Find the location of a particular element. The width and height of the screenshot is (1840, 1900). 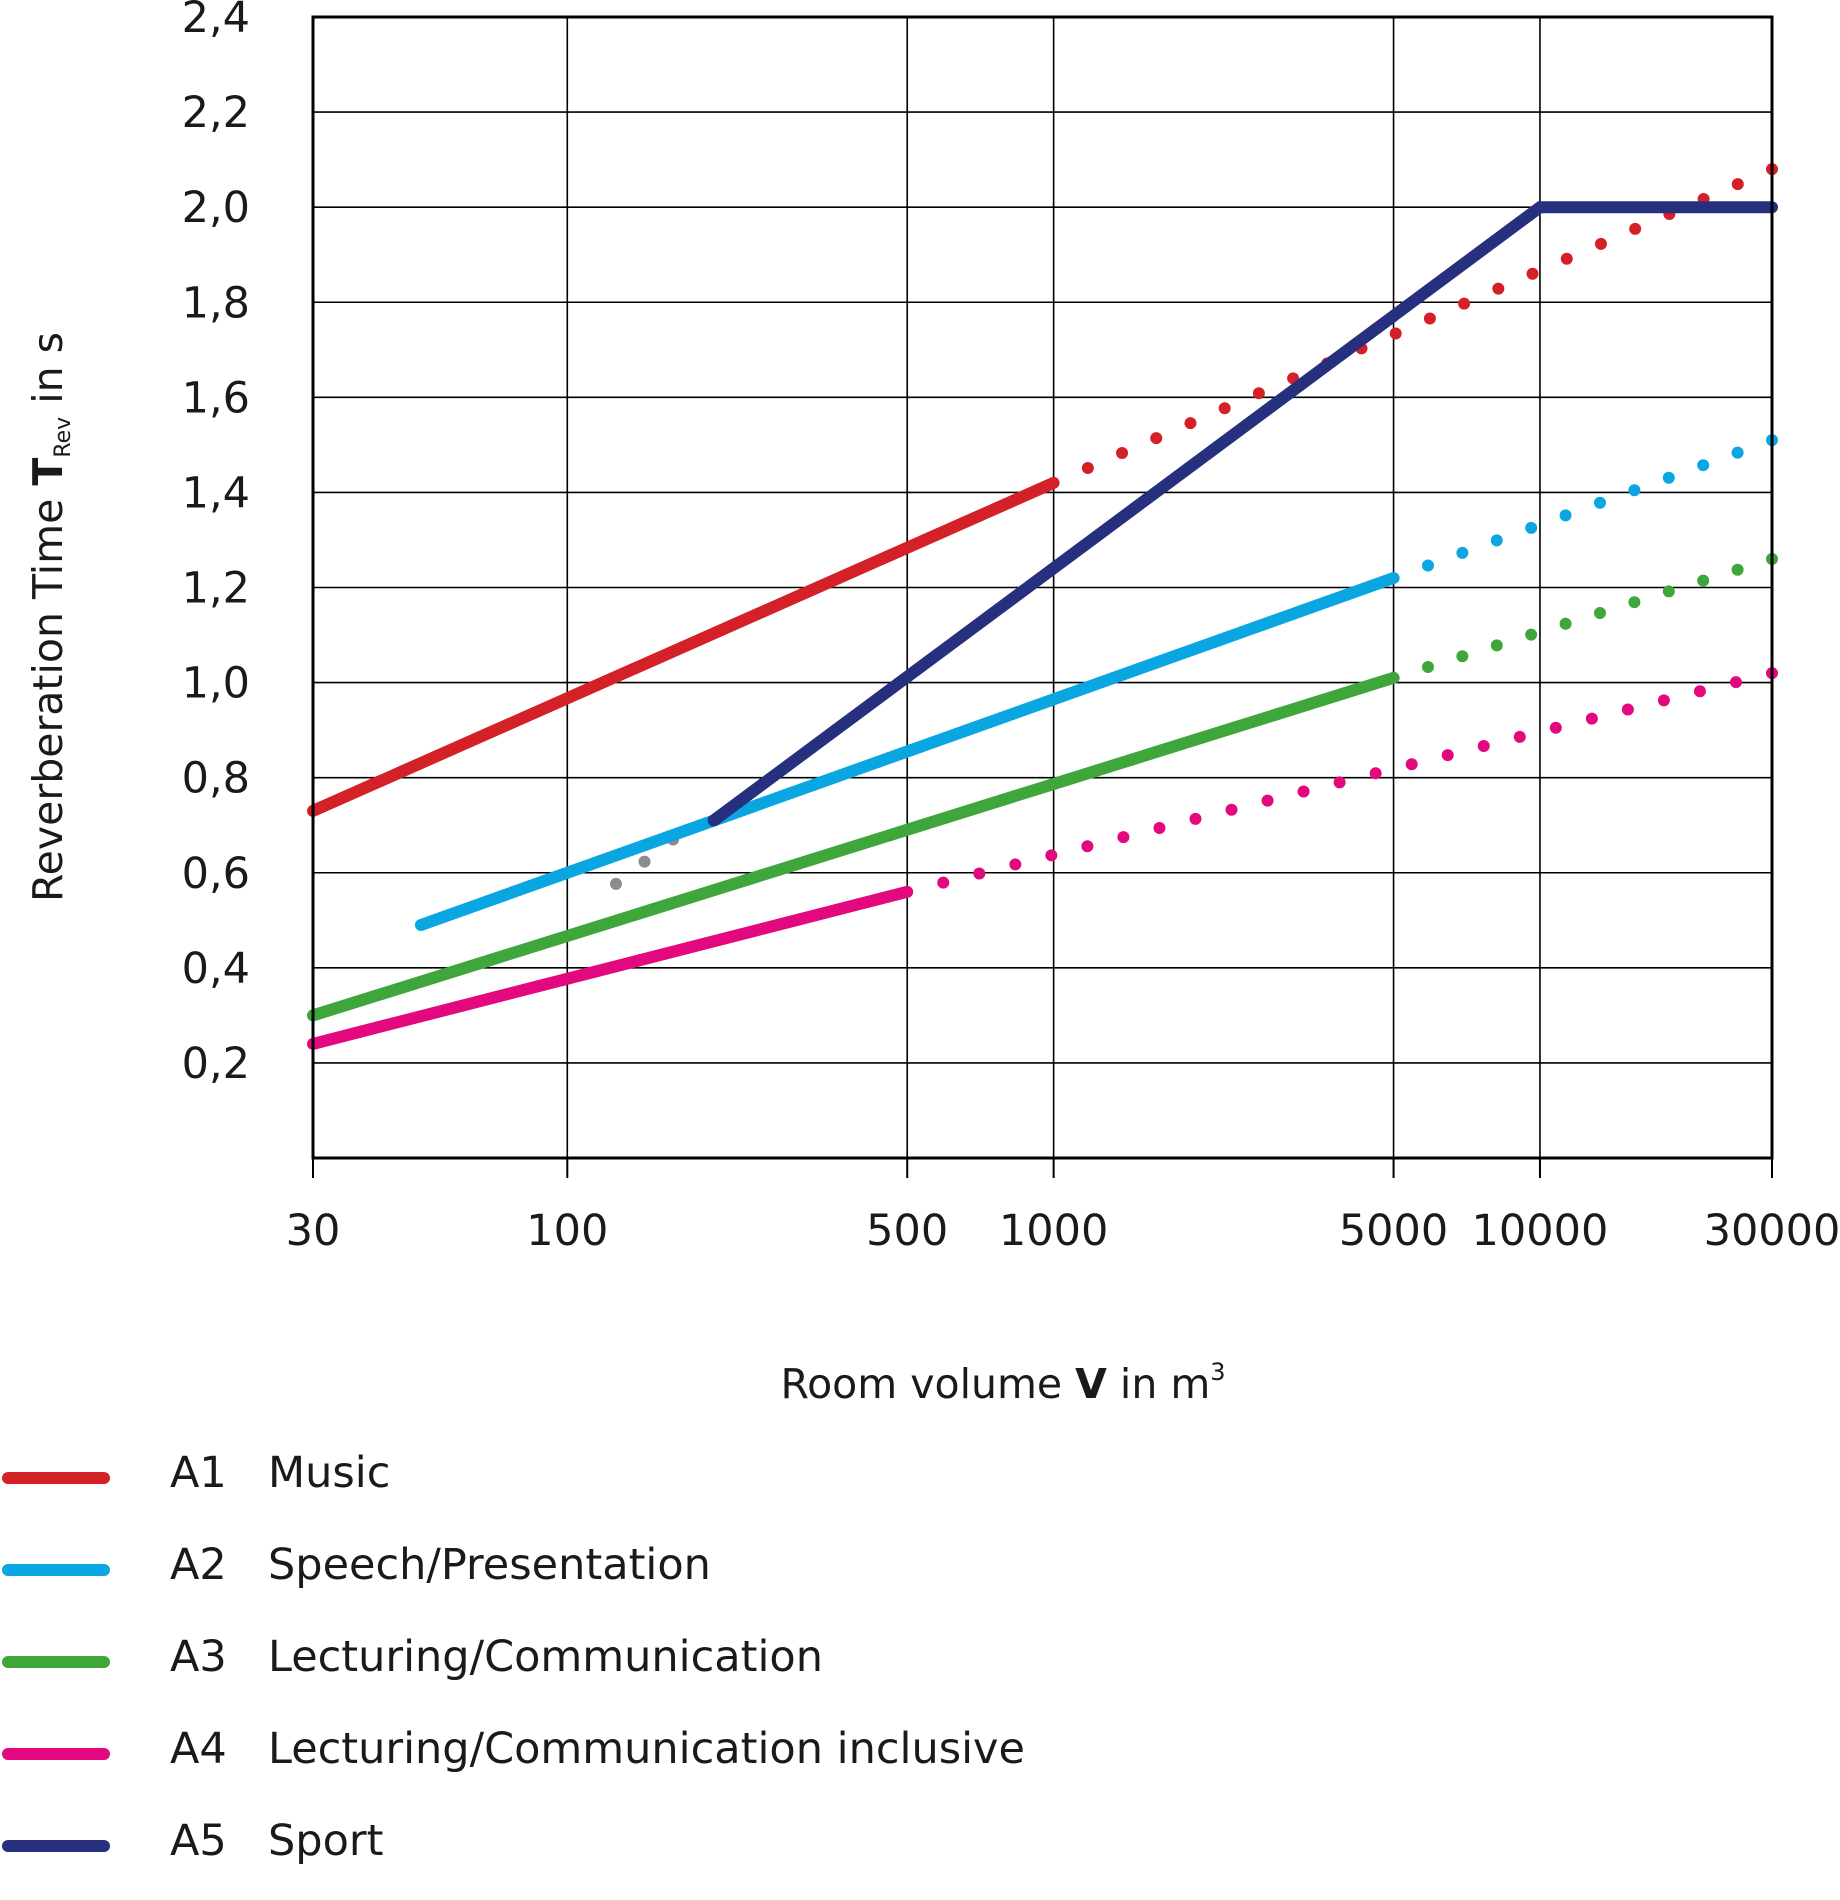

y-tick-label: 0,8 is located at coordinates (216, 779).